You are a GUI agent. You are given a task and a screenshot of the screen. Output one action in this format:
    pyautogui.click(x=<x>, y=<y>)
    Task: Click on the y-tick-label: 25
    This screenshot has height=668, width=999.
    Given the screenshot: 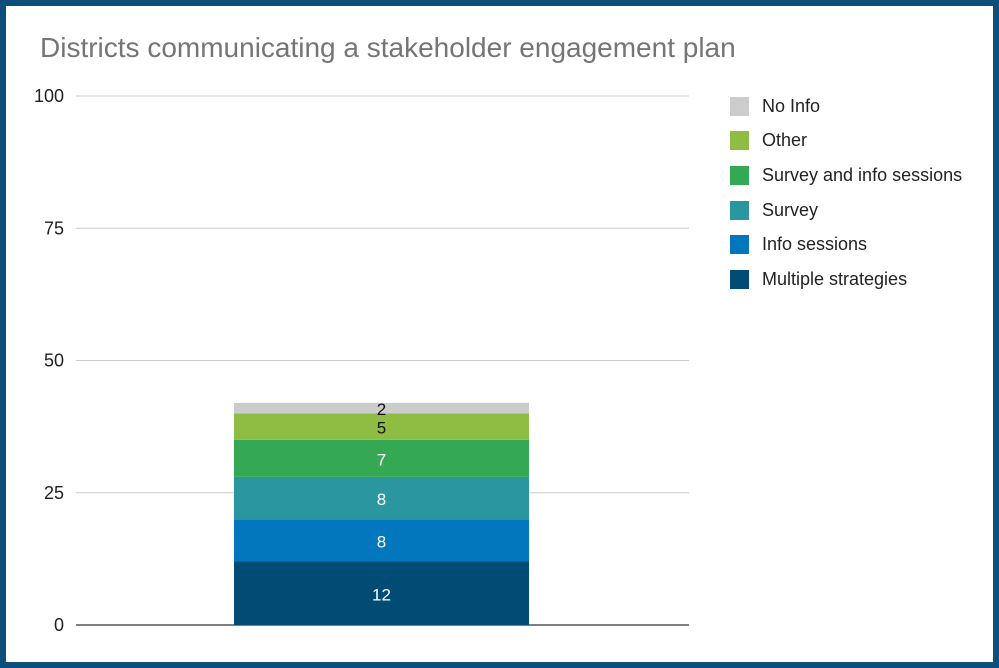 What is the action you would take?
    pyautogui.click(x=54, y=493)
    